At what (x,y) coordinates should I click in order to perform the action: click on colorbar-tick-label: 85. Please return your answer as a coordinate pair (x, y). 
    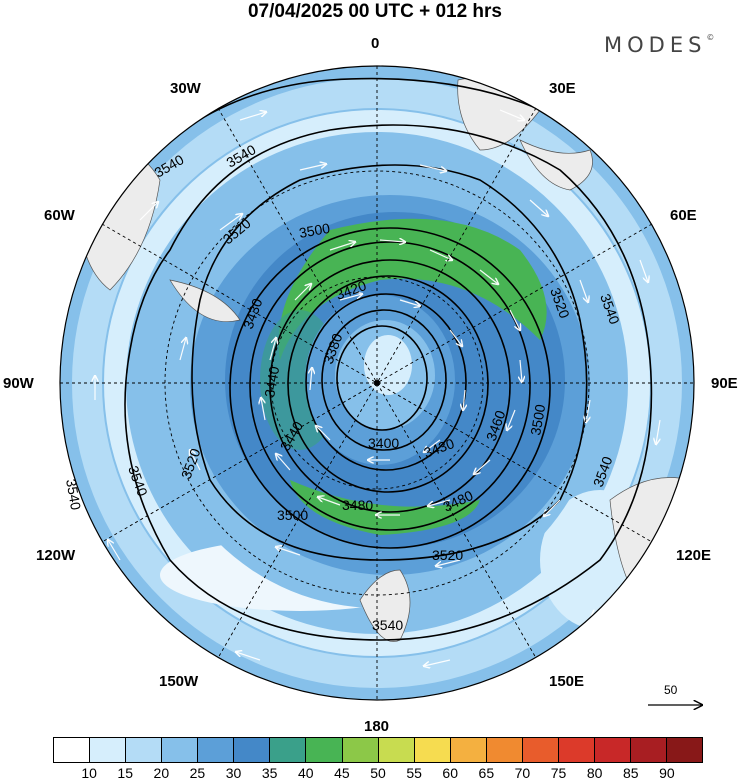
    Looking at the image, I should click on (630, 773).